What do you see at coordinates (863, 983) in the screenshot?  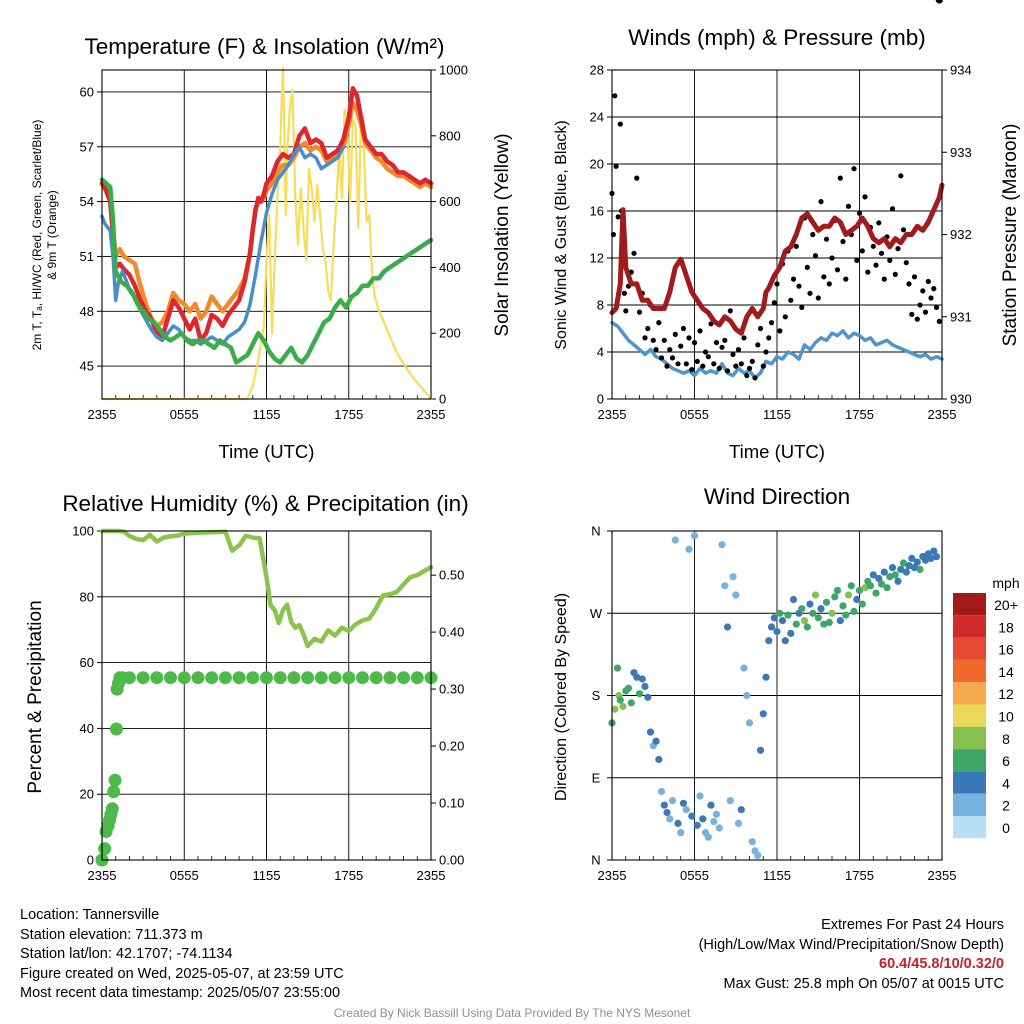 I see `max-gust-text: Max Gust: 25.8 mph On 05/07 at 0015 UTC` at bounding box center [863, 983].